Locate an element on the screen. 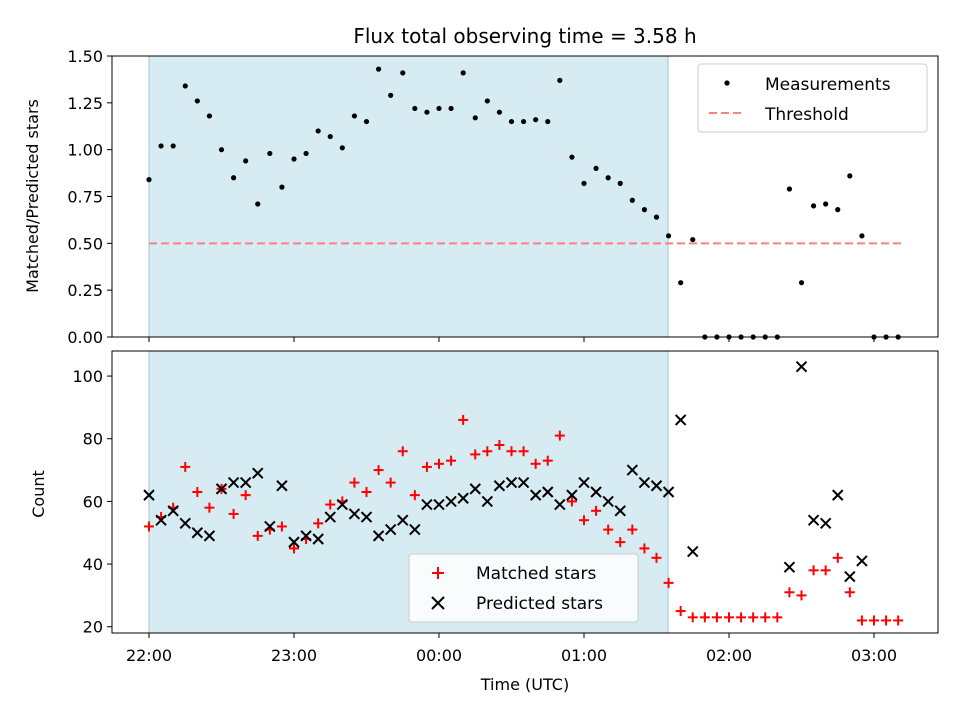 This screenshot has height=720, width=960. y-tick-label: 100 is located at coordinates (87, 376).